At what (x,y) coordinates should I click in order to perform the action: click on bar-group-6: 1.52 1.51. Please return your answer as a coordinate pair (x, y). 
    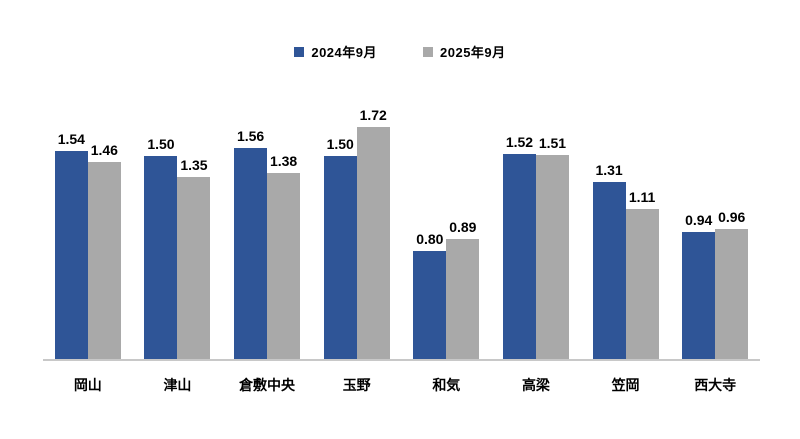
    Looking at the image, I should click on (536, 224).